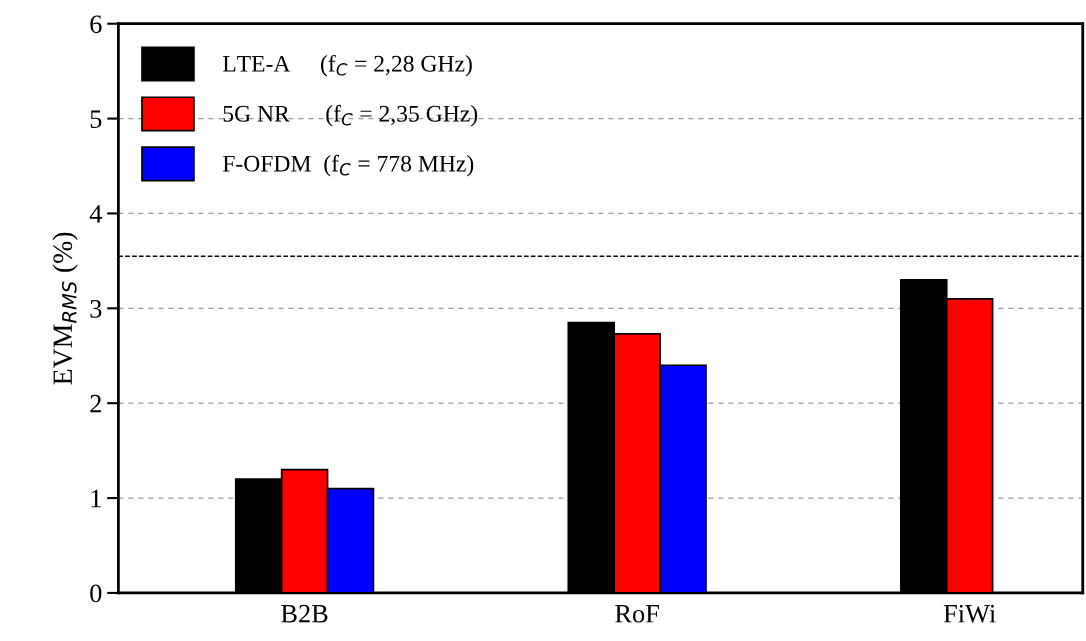  What do you see at coordinates (96, 24) in the screenshot?
I see `y-tick-label: 6` at bounding box center [96, 24].